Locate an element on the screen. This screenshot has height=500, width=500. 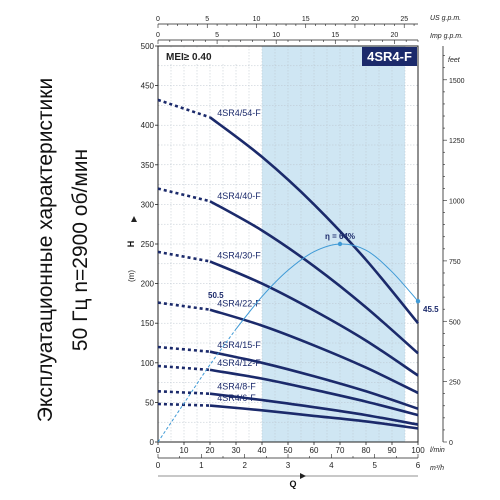
impgpm-tick-label: 15 is located at coordinates (335, 35).